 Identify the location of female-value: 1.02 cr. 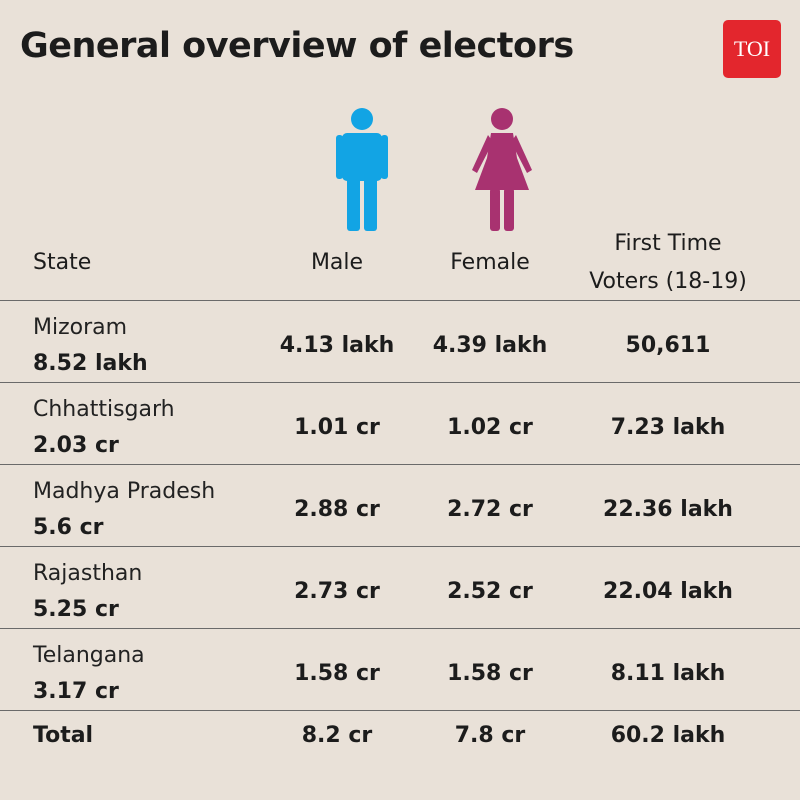
(490, 427).